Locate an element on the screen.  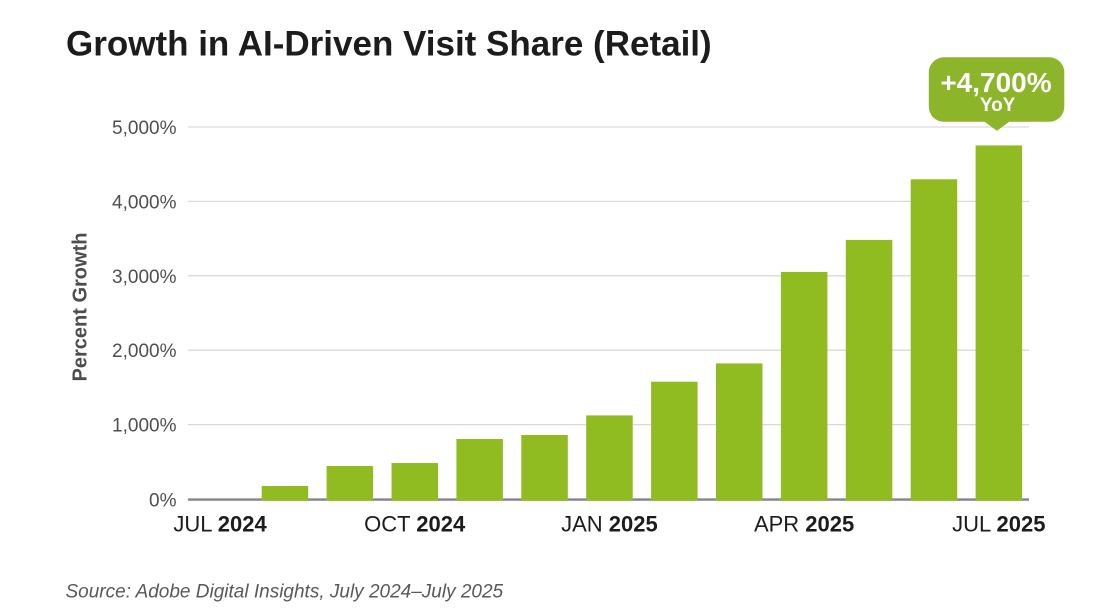
svg-text:Growth in AI-Driven Visit Shar: Growth in AI-Driven Visit Share (Retail) is located at coordinates (389, 44).